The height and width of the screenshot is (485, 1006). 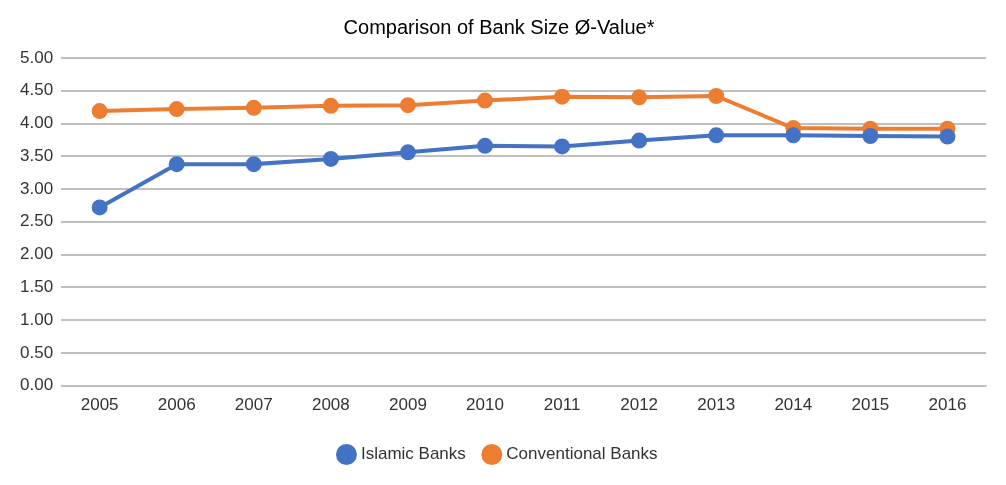 What do you see at coordinates (36, 221) in the screenshot?
I see `y-tick-label: 2.50` at bounding box center [36, 221].